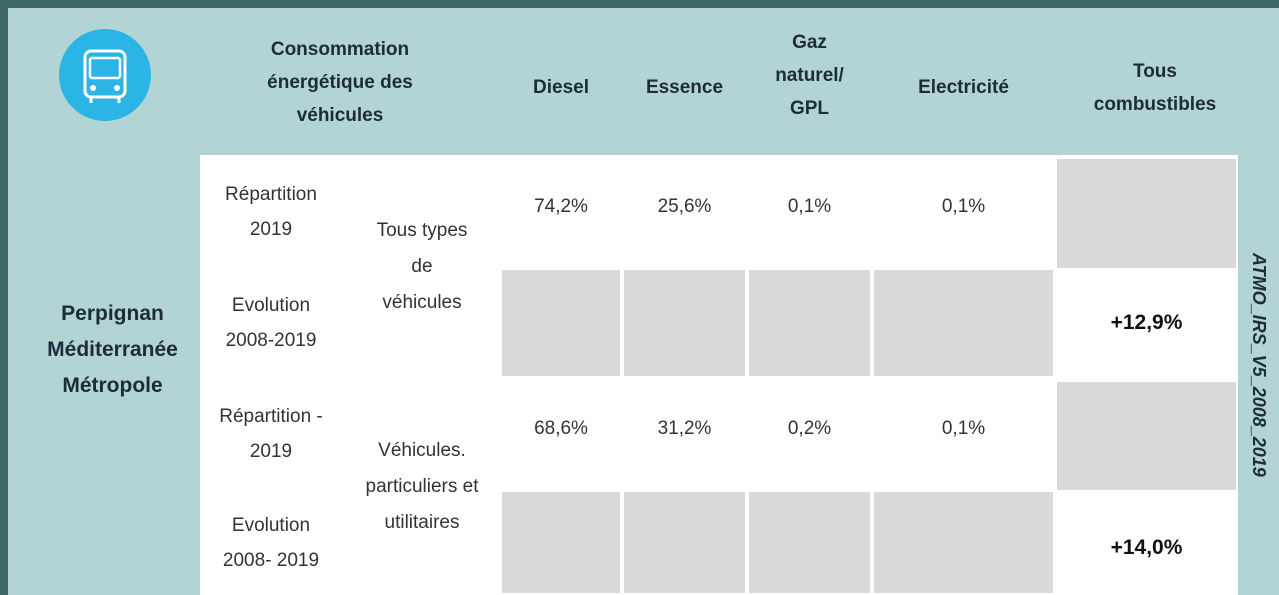 This screenshot has height=595, width=1279. What do you see at coordinates (684, 428) in the screenshot?
I see `cell-value: 31,2%` at bounding box center [684, 428].